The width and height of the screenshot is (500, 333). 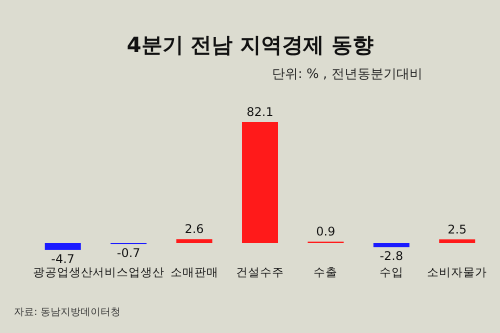 I want to click on x-tick-label: 광공업생산, so click(x=62, y=272).